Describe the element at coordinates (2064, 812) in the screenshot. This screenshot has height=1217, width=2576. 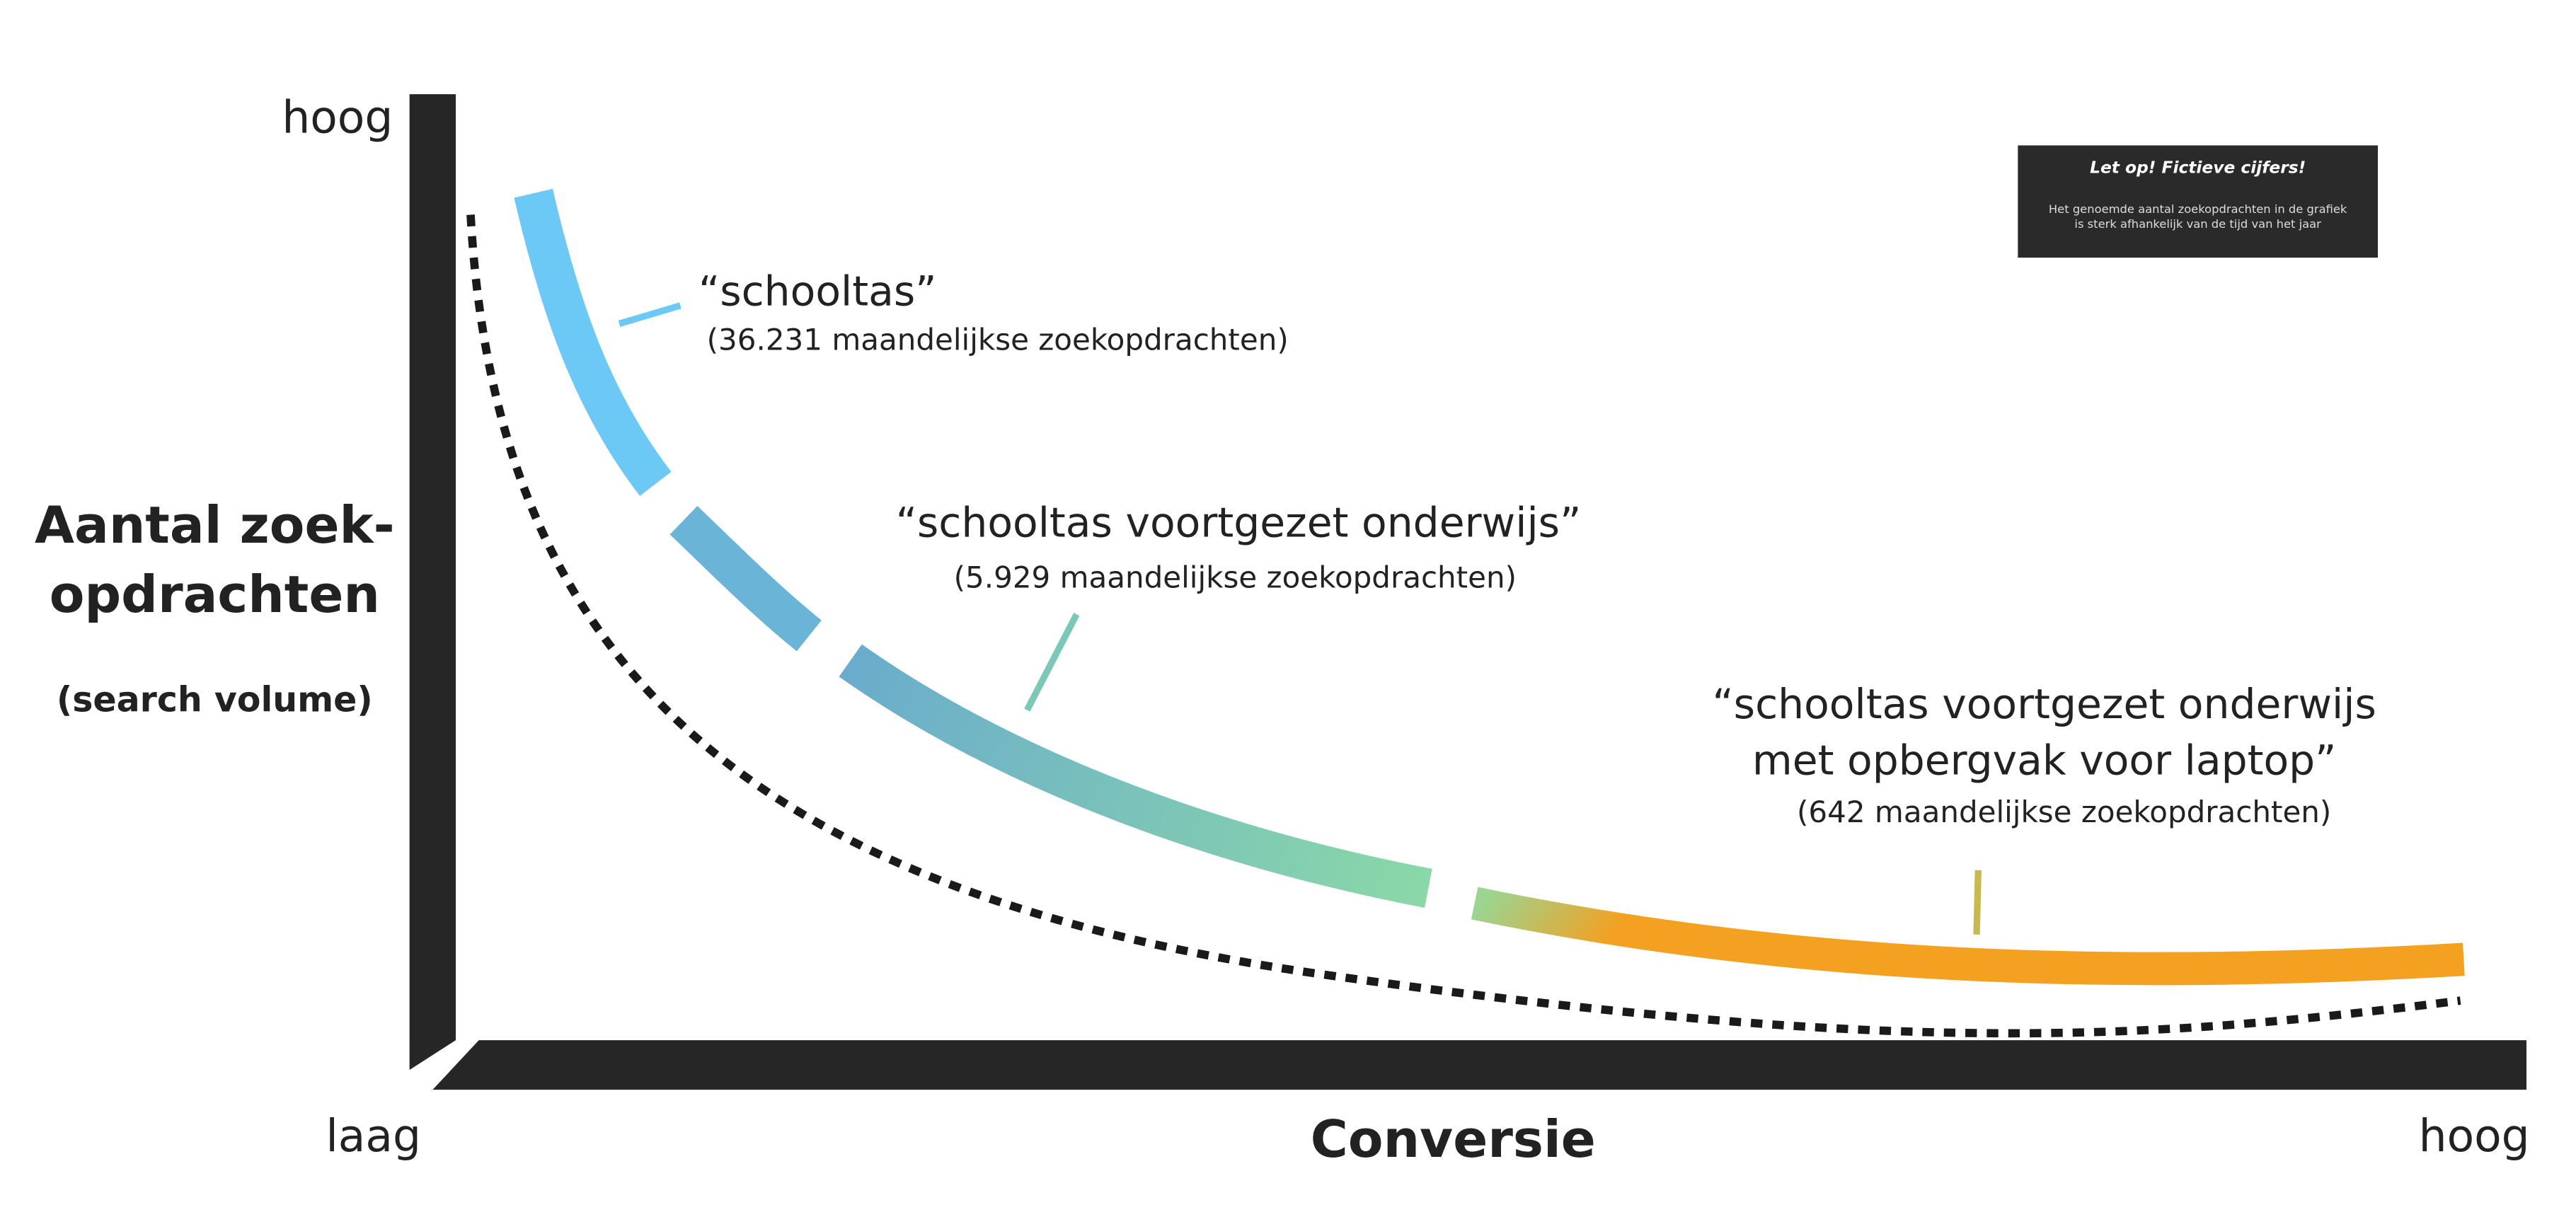
I see `keyword-volume: (642 maandelijkse zoekopdrachten)` at that location.